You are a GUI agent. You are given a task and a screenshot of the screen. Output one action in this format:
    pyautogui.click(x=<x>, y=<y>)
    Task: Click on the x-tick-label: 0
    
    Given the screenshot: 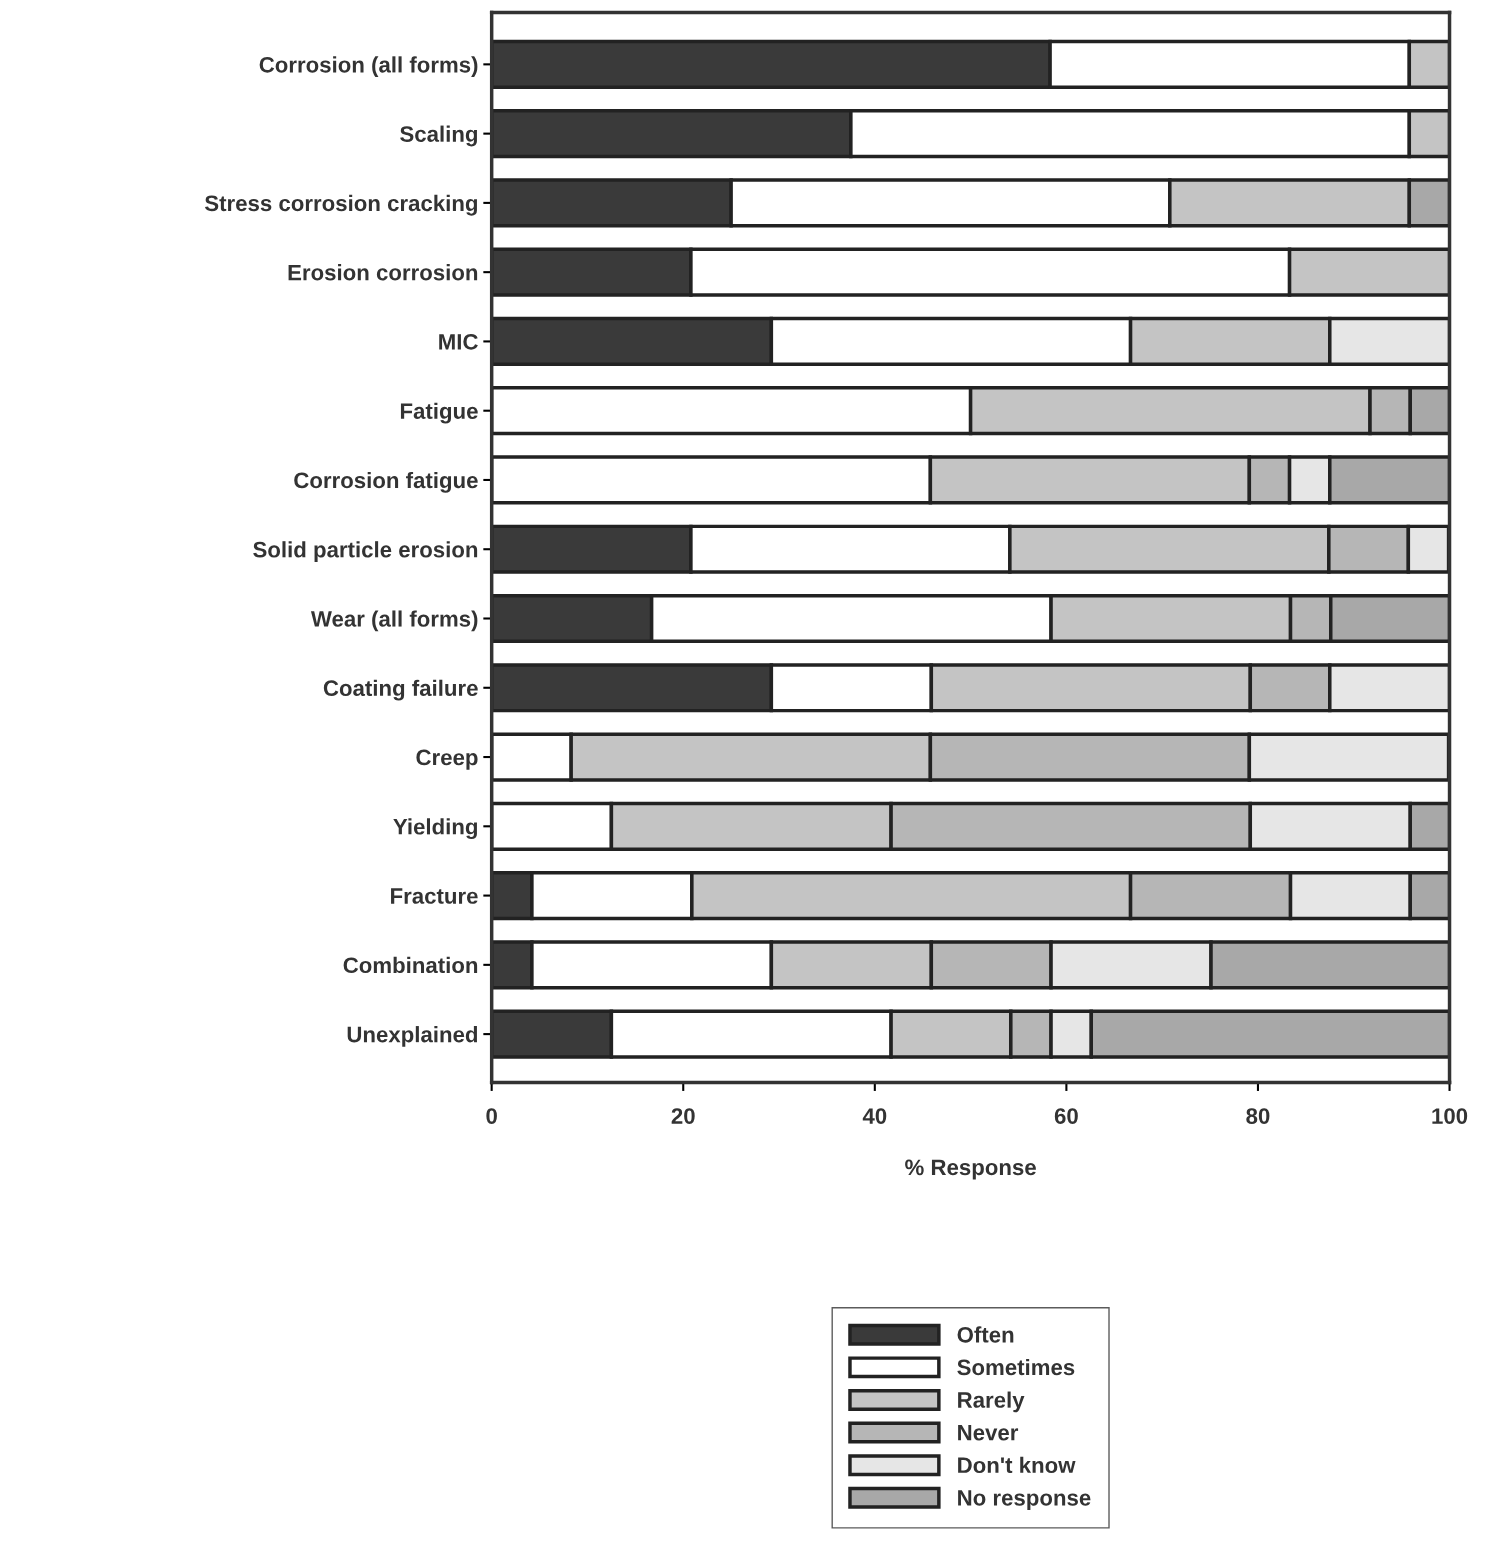 What is the action you would take?
    pyautogui.click(x=491, y=1116)
    